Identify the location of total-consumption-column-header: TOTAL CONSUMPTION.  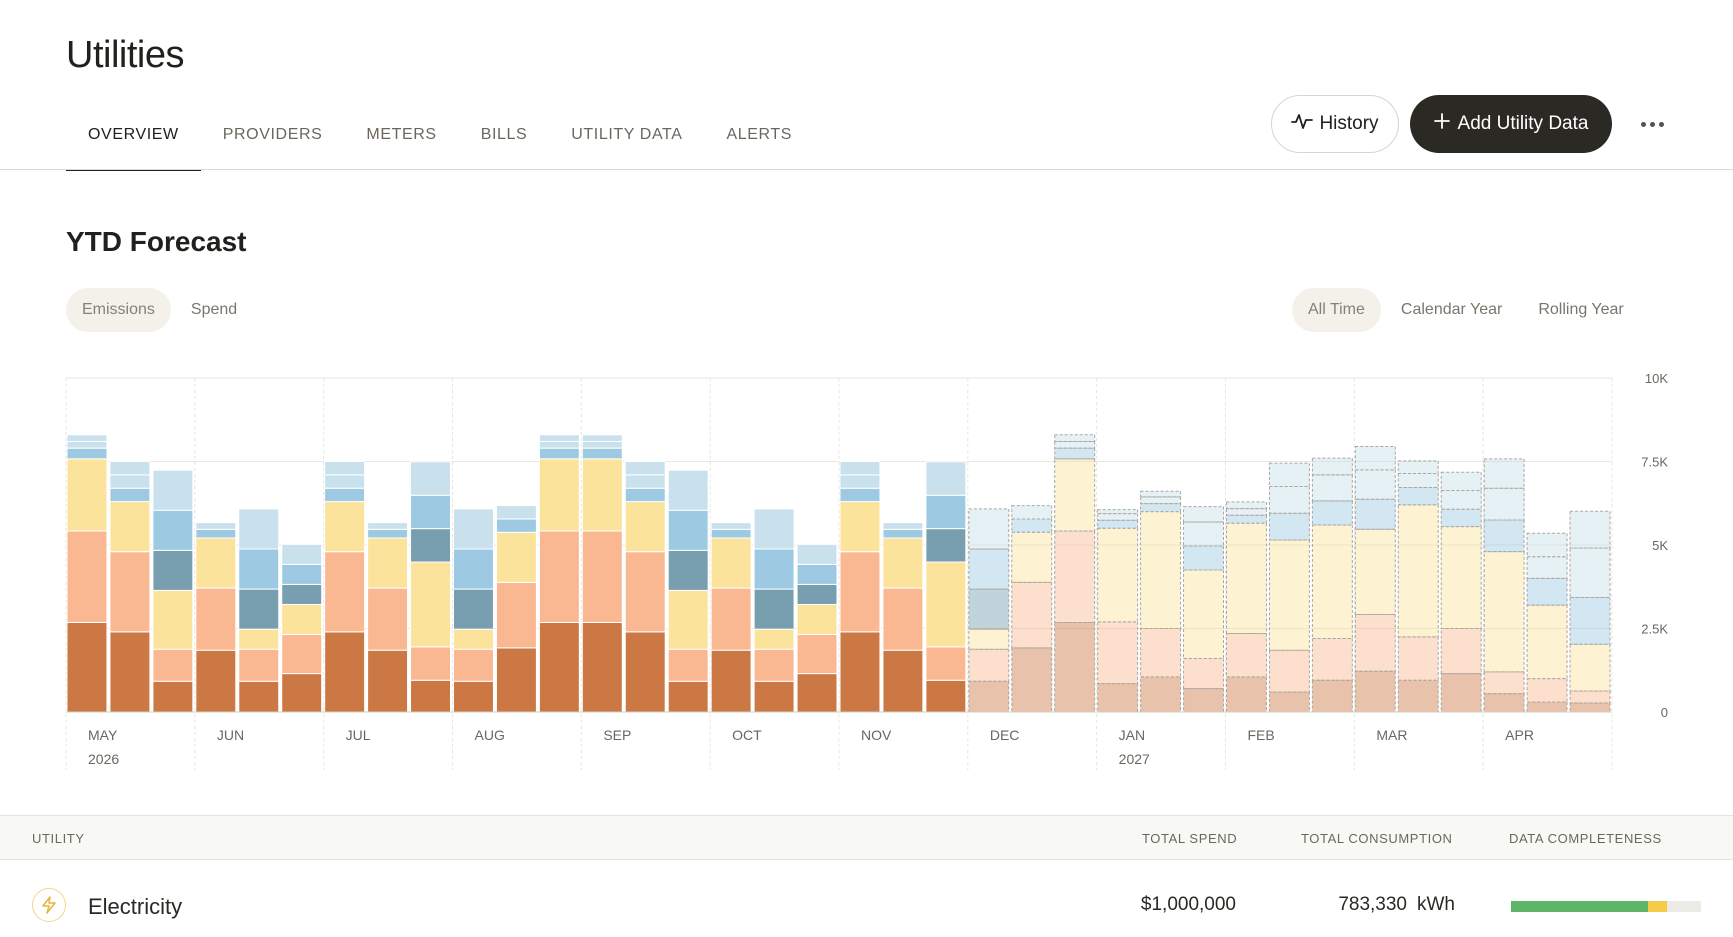
(1377, 838).